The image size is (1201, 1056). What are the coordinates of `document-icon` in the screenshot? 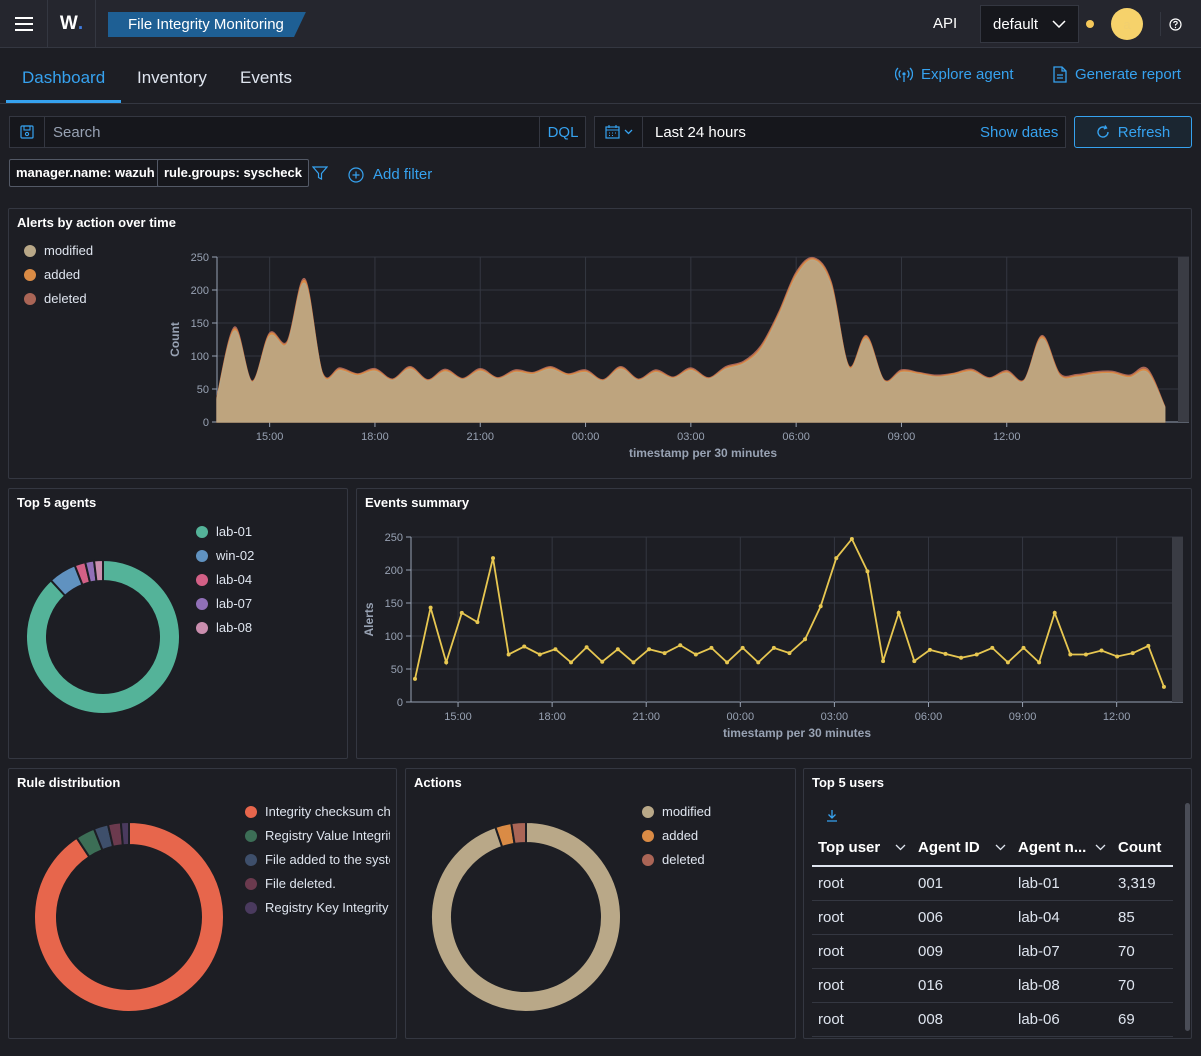 It's located at (1060, 74).